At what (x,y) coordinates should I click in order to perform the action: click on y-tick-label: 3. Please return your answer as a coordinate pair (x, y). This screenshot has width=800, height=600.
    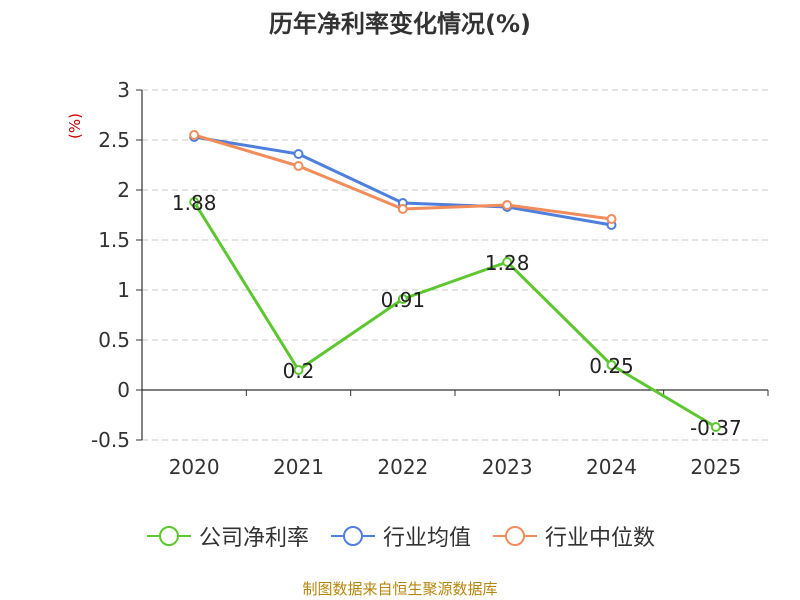
    Looking at the image, I should click on (123, 90).